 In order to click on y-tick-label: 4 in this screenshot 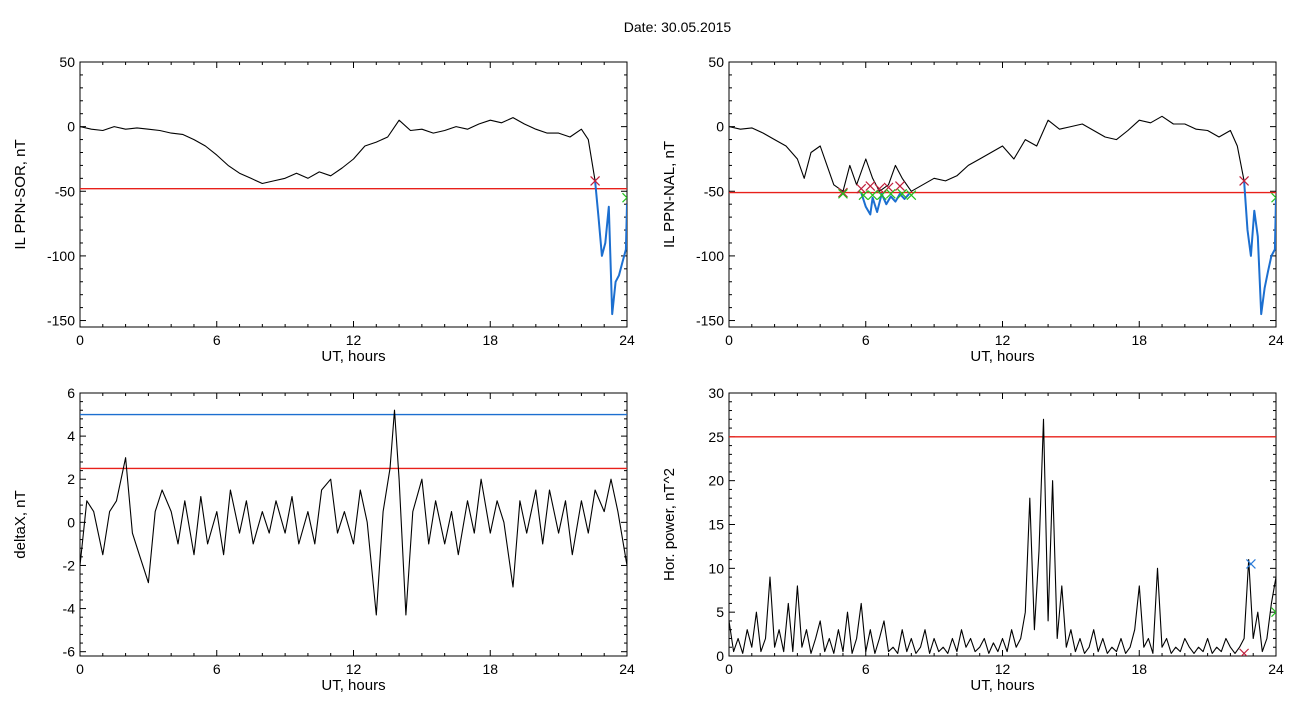, I will do `click(71, 436)`.